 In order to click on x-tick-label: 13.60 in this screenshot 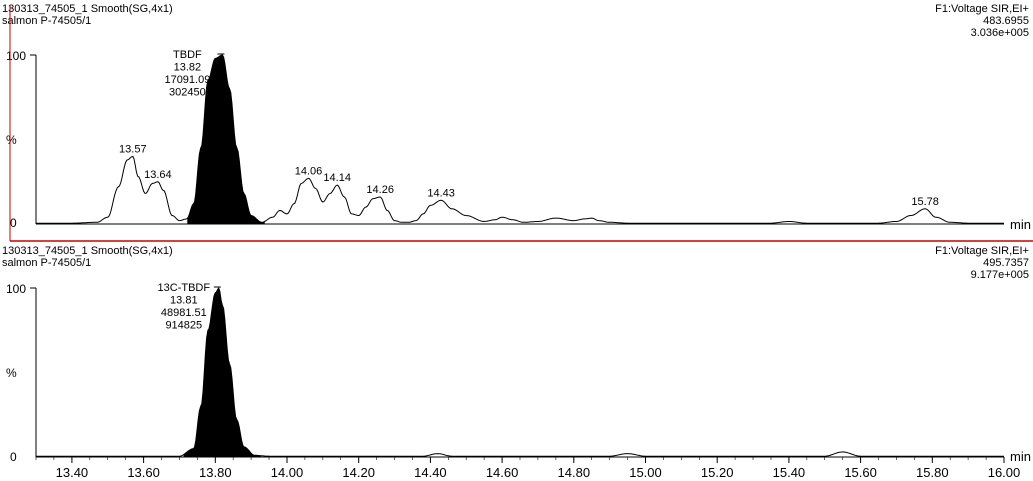, I will do `click(143, 472)`.